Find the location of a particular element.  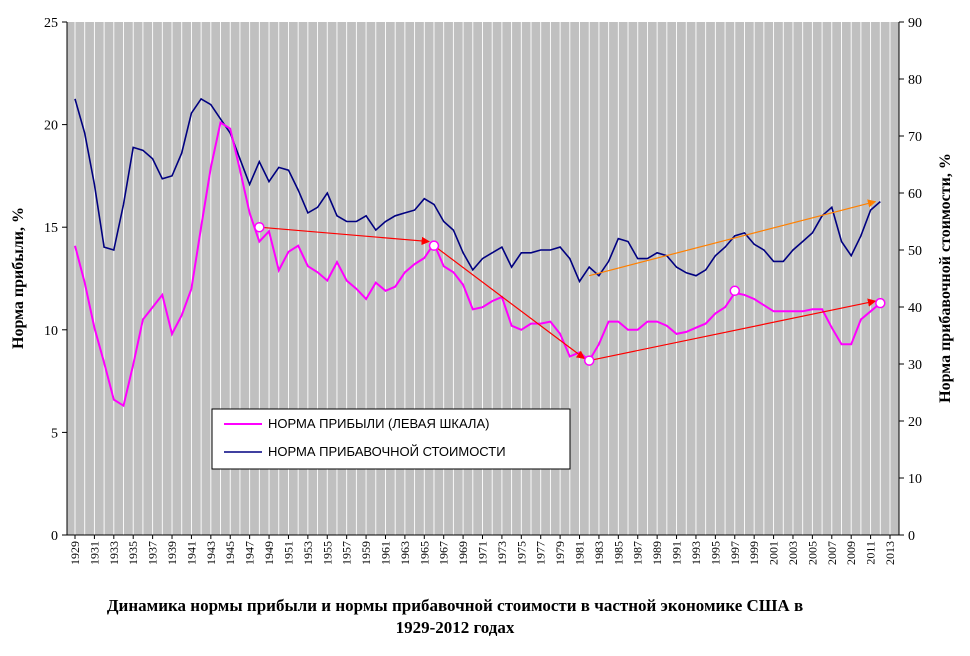

left-tick-labels: 0 5 10 15 20 25 is located at coordinates (55, 280).